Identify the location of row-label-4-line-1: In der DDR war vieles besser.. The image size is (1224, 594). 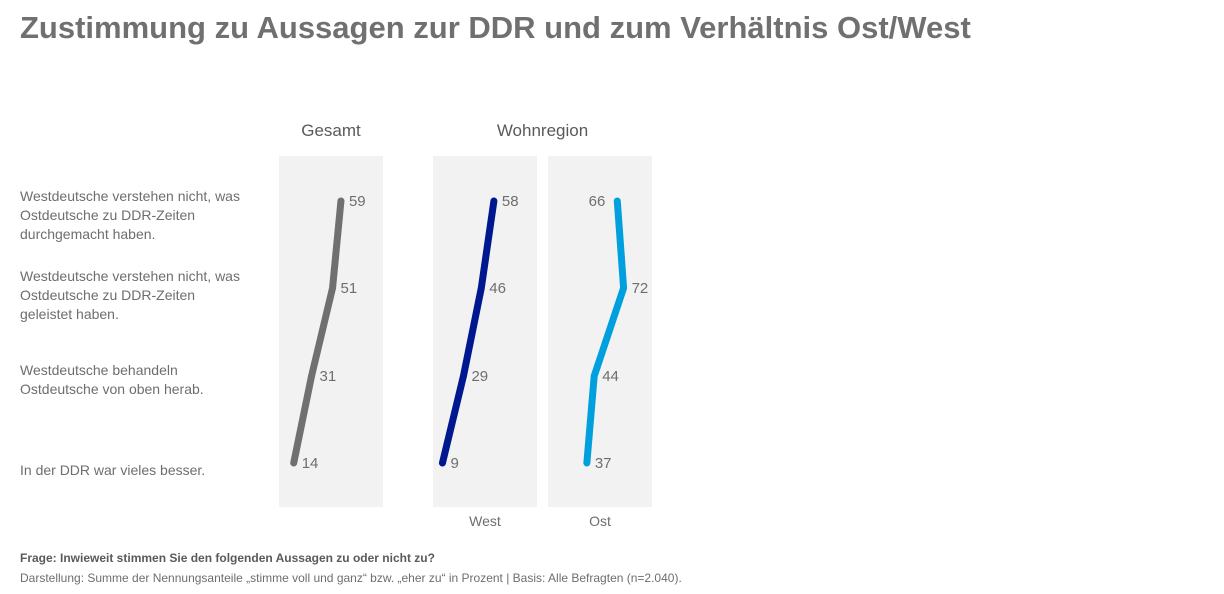
(113, 470).